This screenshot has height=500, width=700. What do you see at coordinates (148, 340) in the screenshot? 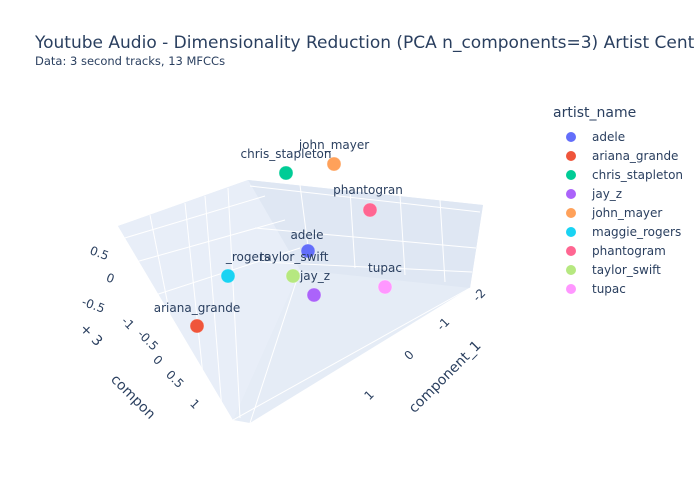
I see `y-tick-label: -0.5` at bounding box center [148, 340].